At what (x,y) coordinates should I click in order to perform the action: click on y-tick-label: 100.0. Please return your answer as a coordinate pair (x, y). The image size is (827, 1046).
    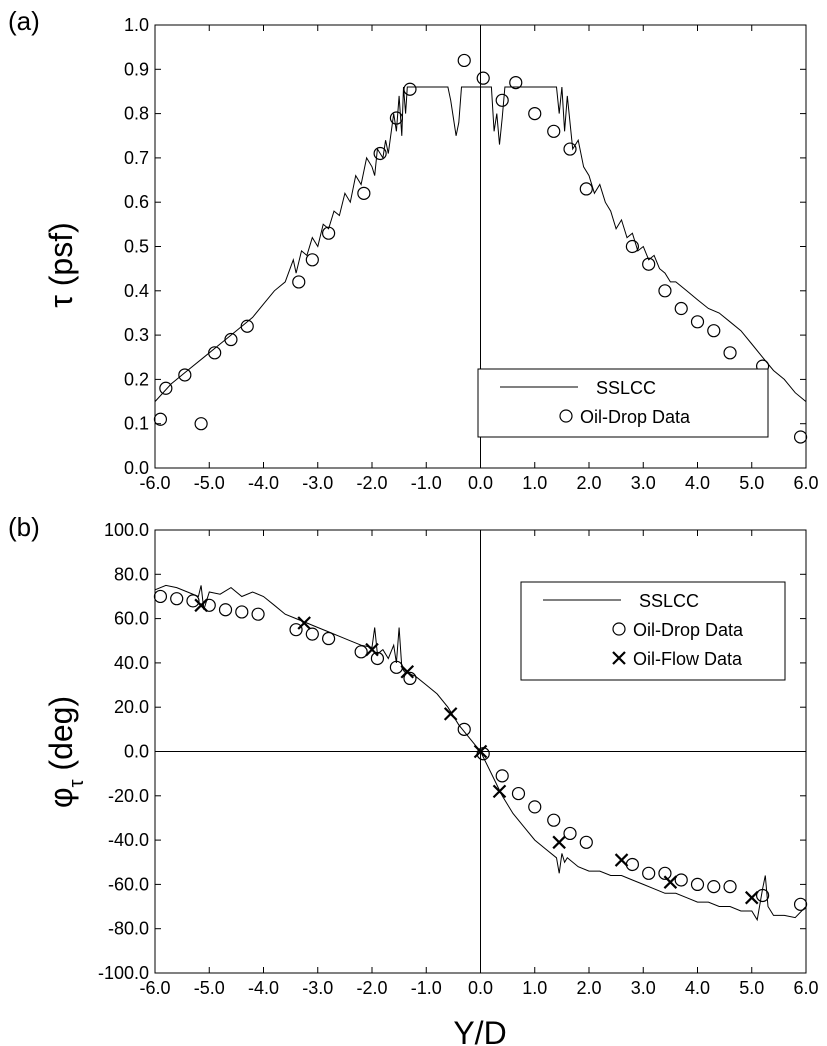
    Looking at the image, I should click on (126, 530).